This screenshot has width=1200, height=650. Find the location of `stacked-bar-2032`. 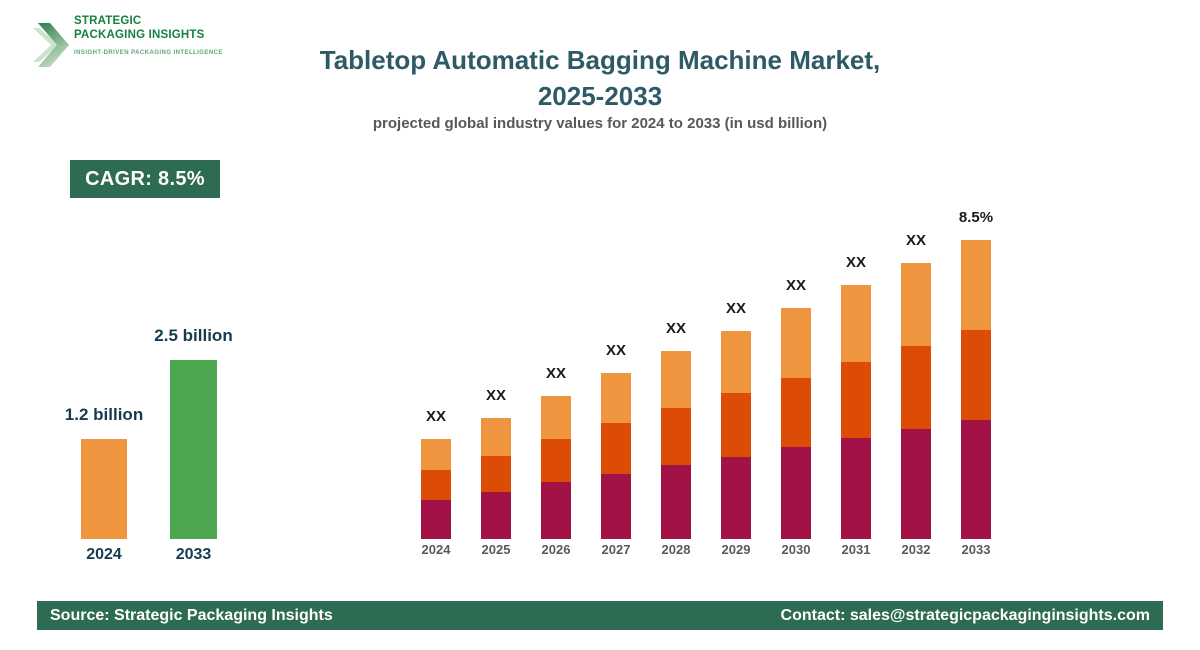

stacked-bar-2032 is located at coordinates (916, 401).